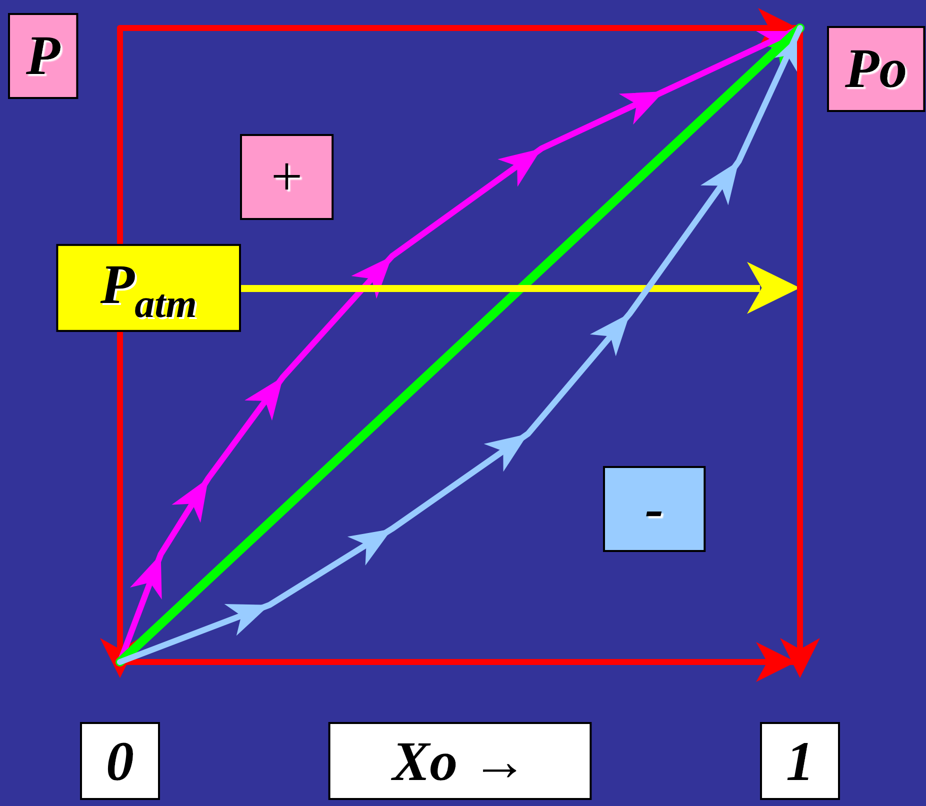 Image resolution: width=926 pixels, height=806 pixels. What do you see at coordinates (120, 762) in the screenshot?
I see `x-tick-label: 0` at bounding box center [120, 762].